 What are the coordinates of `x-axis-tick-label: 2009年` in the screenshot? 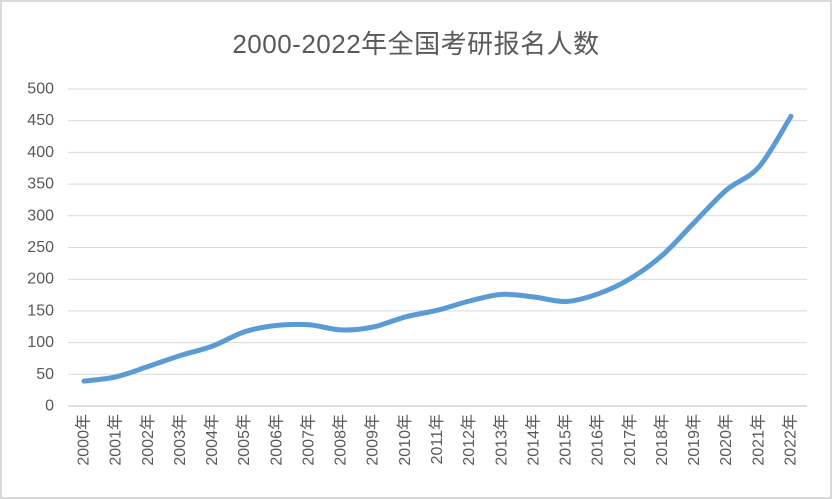 It's located at (373, 440).